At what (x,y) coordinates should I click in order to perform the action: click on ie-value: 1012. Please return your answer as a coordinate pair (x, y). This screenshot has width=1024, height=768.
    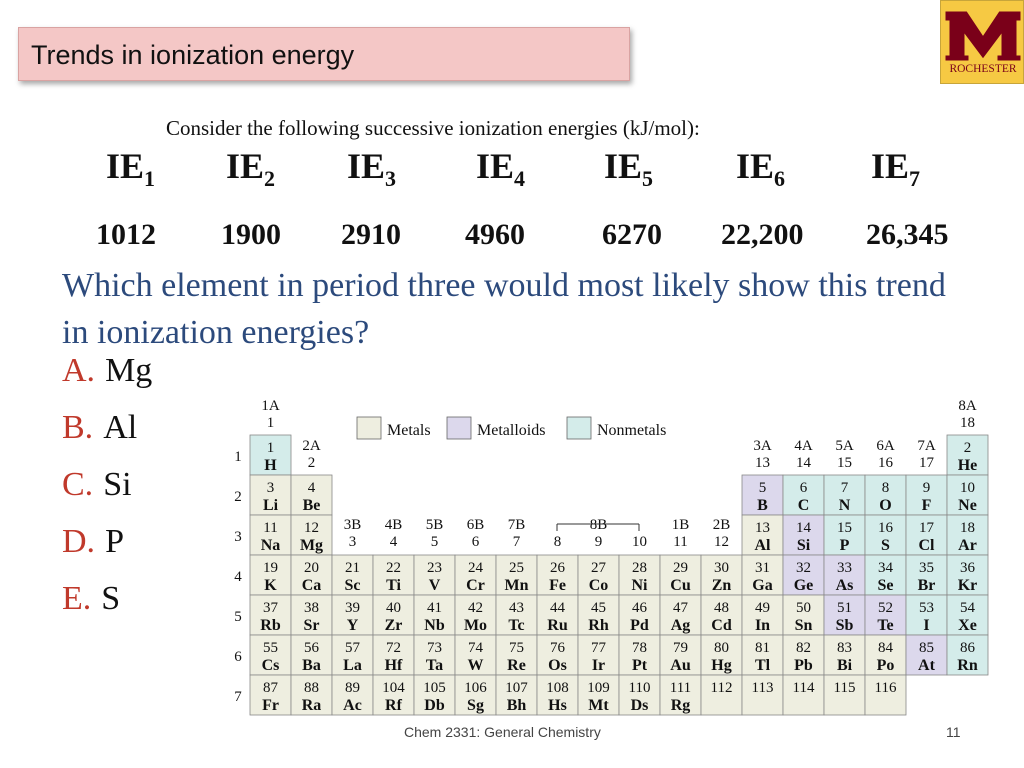
    Looking at the image, I should click on (126, 234).